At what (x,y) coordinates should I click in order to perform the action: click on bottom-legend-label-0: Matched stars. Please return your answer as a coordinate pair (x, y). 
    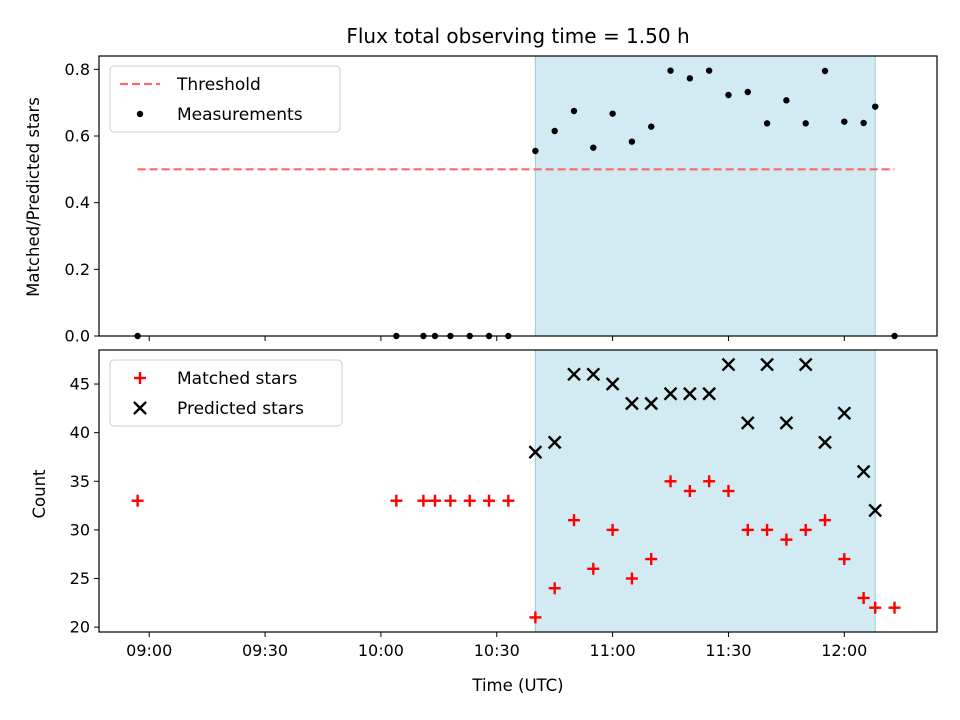
    Looking at the image, I should click on (237, 379).